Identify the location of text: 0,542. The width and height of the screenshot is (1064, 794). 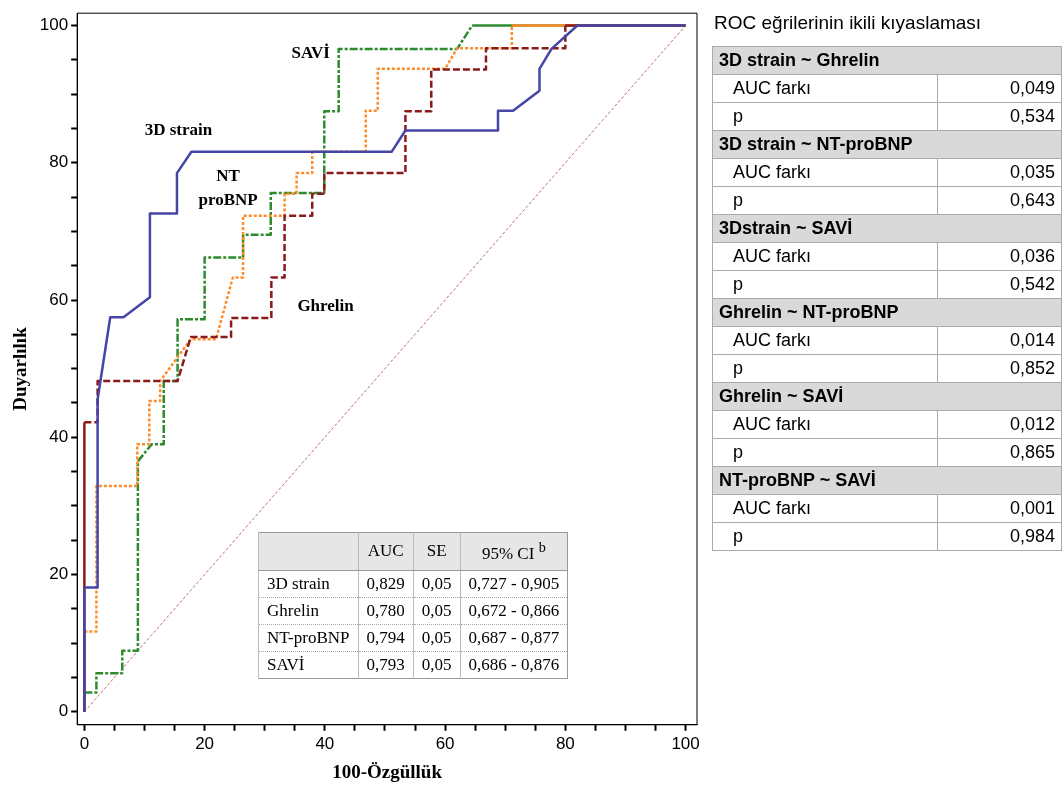
(999, 284).